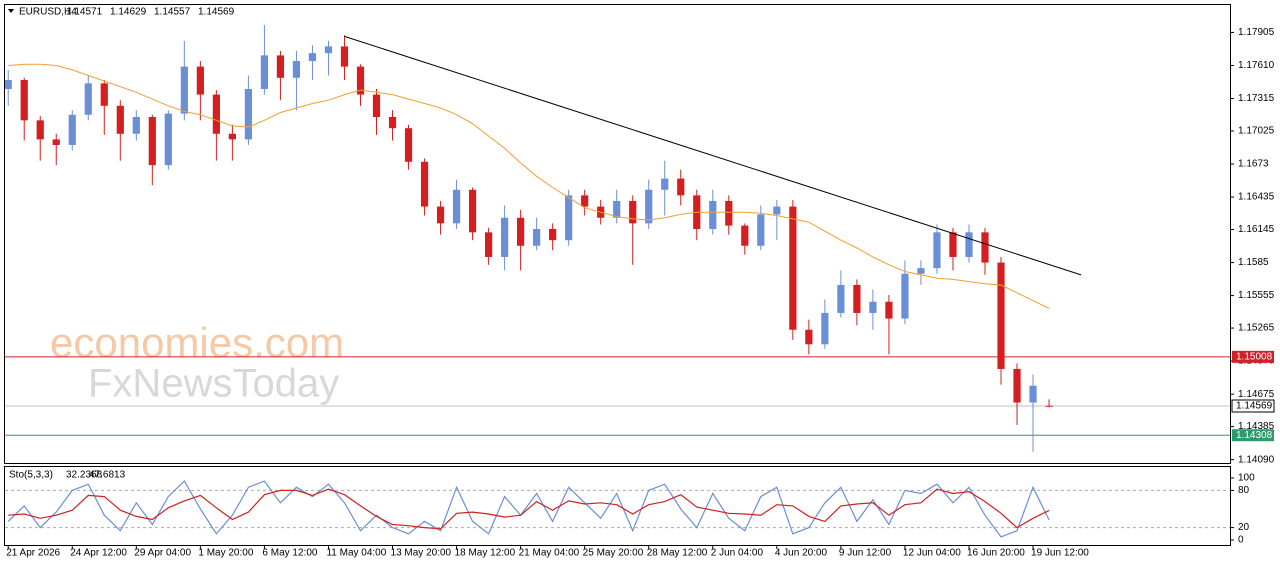  What do you see at coordinates (31, 475) in the screenshot?
I see `indicator-title: Sto(5,3,3)` at bounding box center [31, 475].